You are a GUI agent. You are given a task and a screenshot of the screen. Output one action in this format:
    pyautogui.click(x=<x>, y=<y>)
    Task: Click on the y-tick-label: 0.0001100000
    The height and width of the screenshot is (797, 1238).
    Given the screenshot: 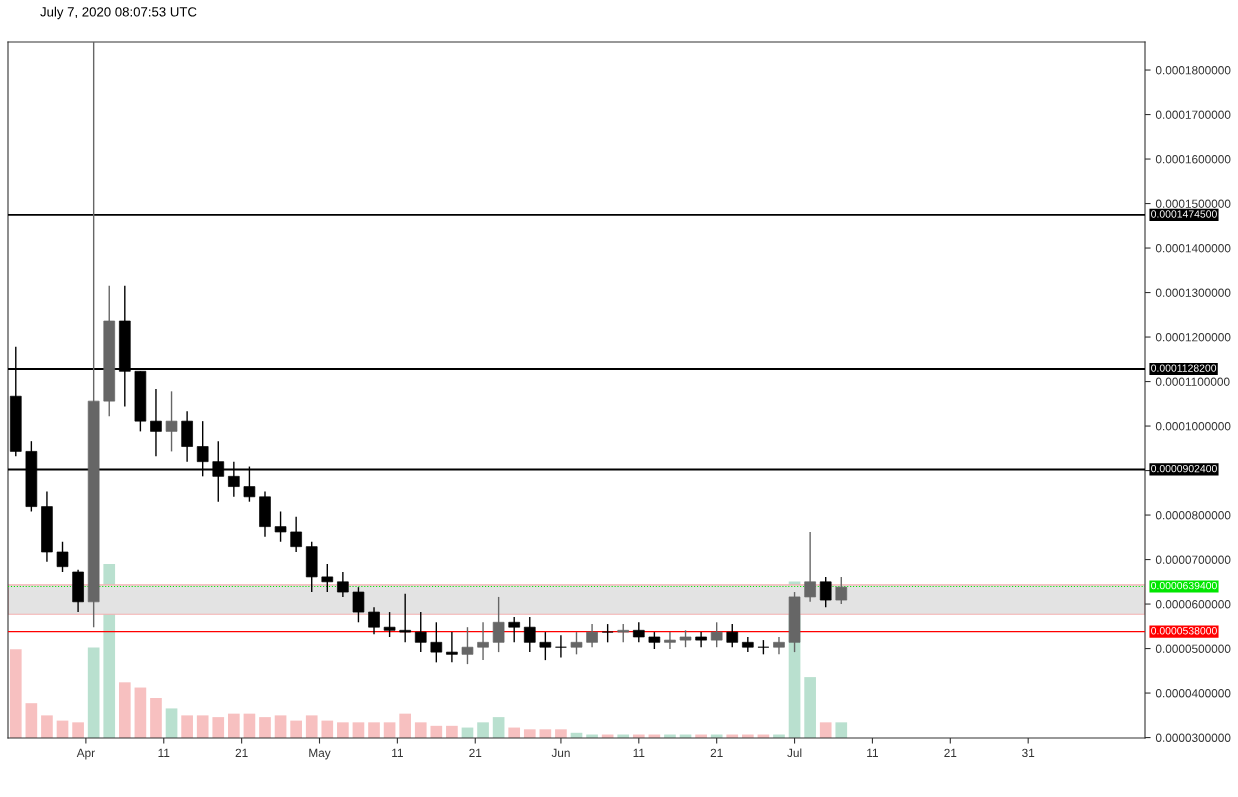 What is the action you would take?
    pyautogui.click(x=1192, y=381)
    